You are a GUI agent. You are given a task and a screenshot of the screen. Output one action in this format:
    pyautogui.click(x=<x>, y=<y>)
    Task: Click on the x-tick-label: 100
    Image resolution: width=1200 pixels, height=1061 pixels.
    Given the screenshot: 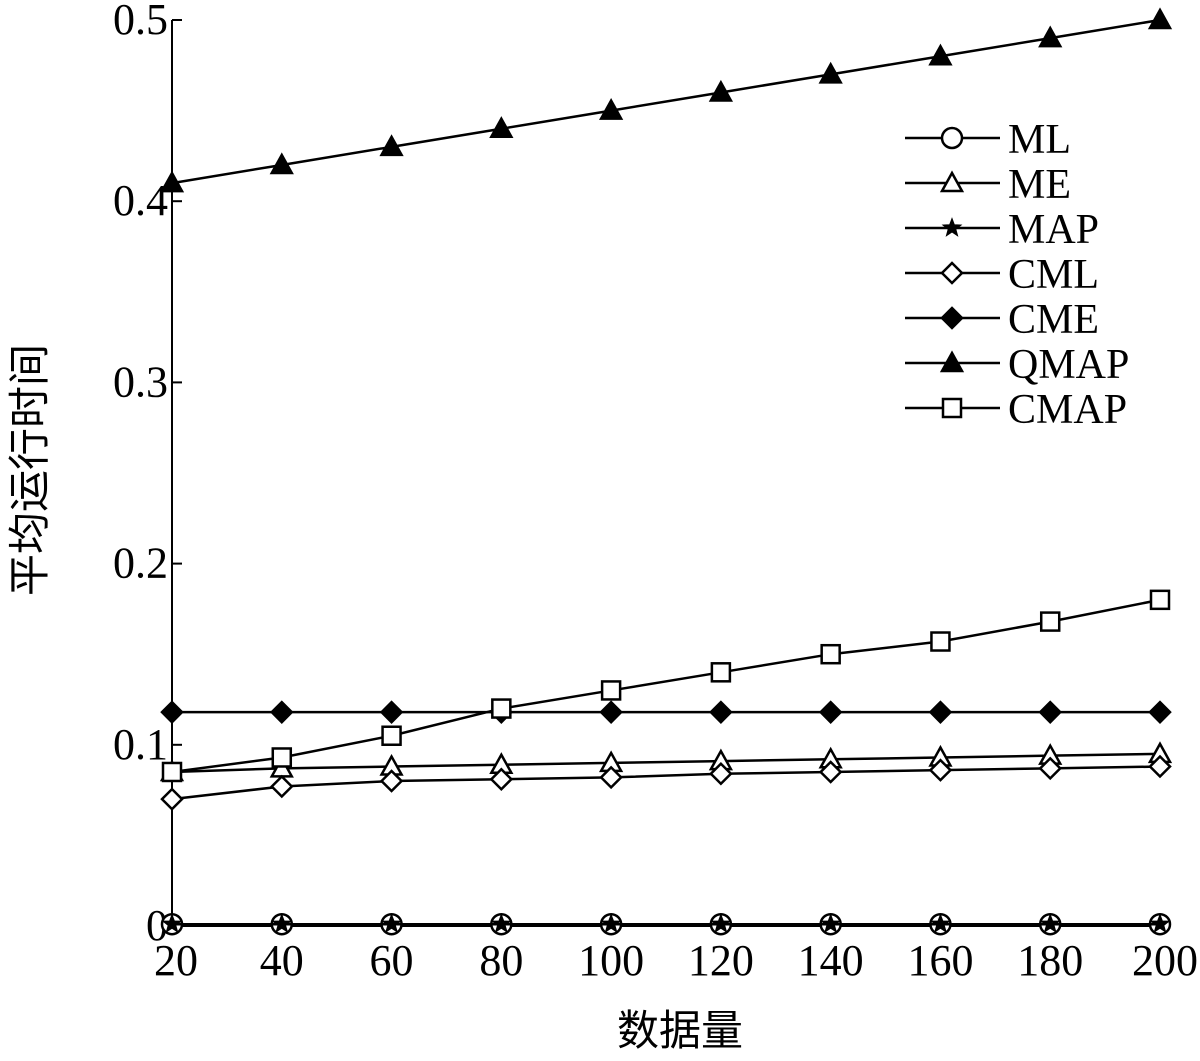 What is the action you would take?
    pyautogui.click(x=611, y=960)
    